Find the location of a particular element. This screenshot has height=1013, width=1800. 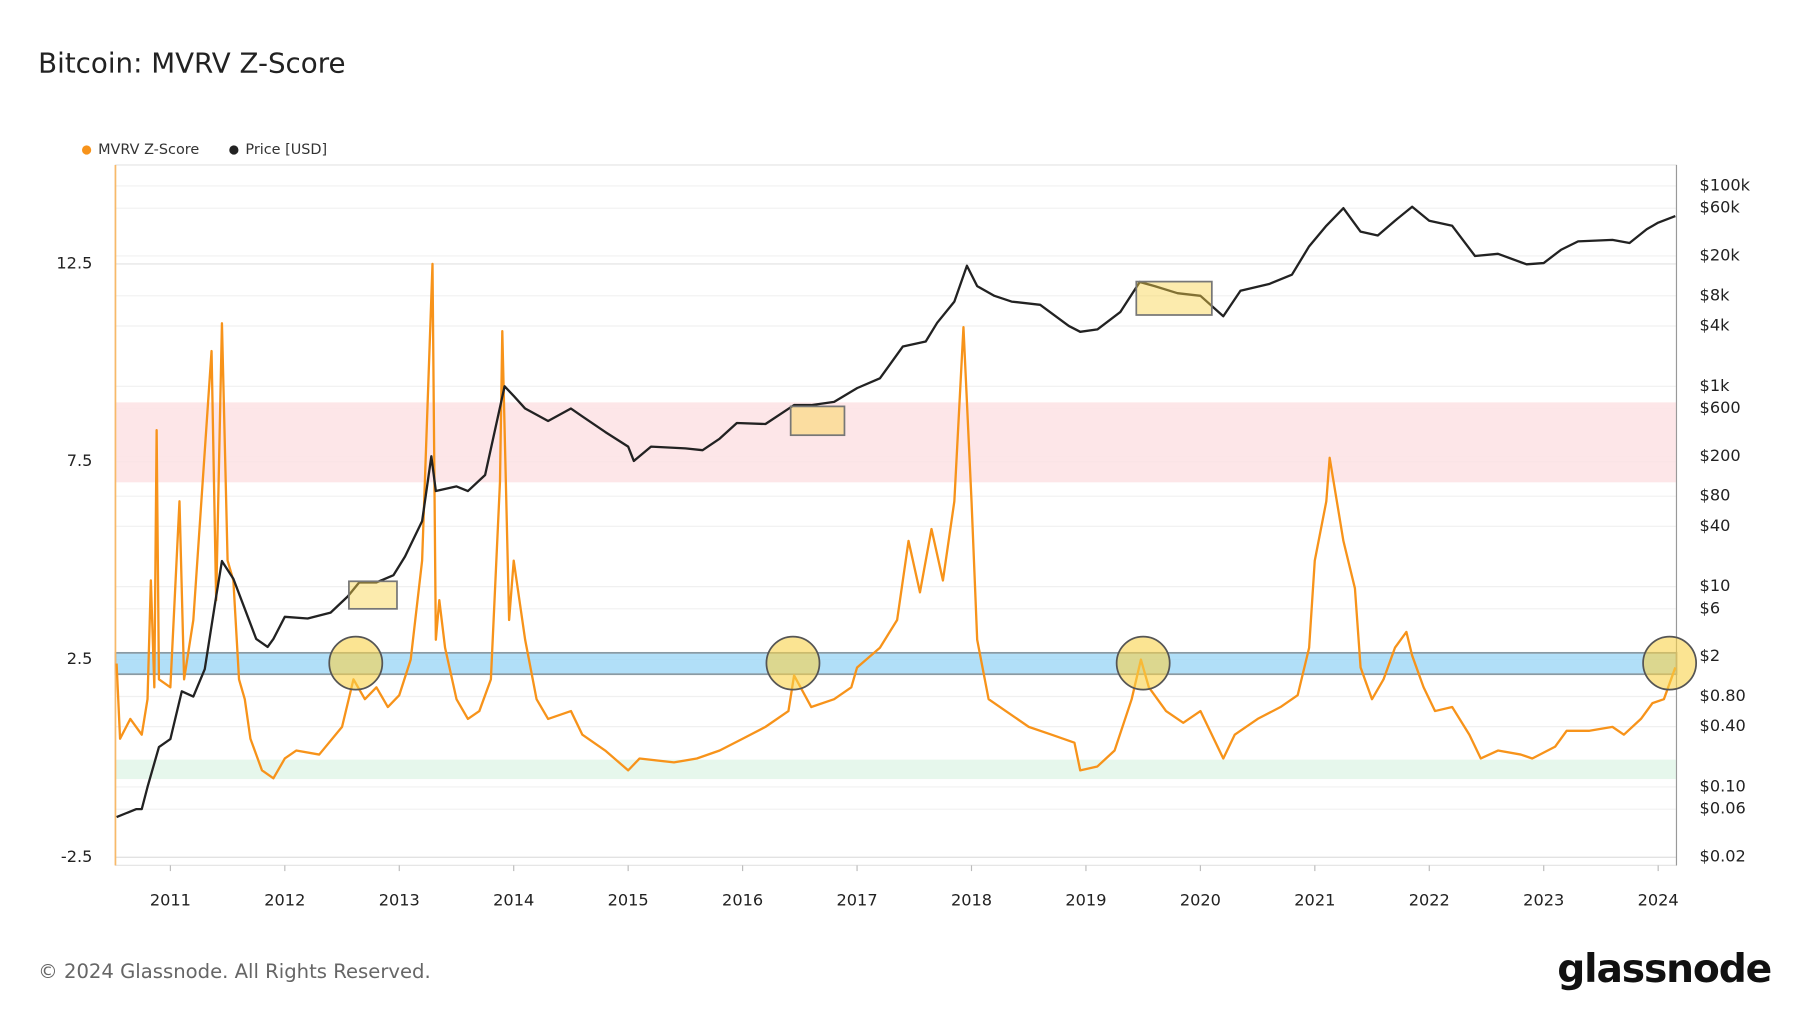

y2-tick-label: $600 is located at coordinates (1720, 407).